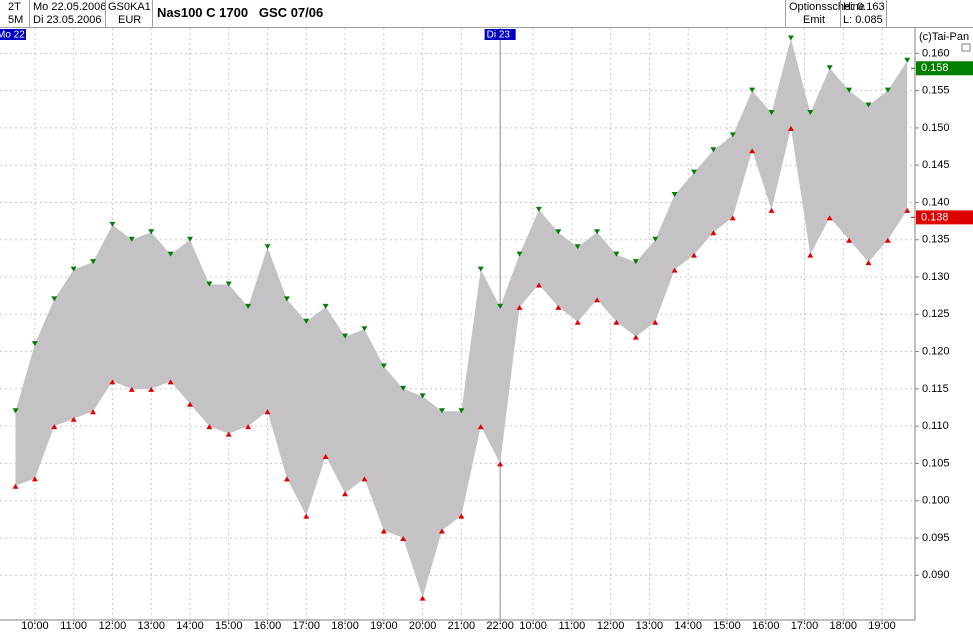  What do you see at coordinates (944, 37) in the screenshot?
I see `copyright: (c)Tai-Pan` at bounding box center [944, 37].